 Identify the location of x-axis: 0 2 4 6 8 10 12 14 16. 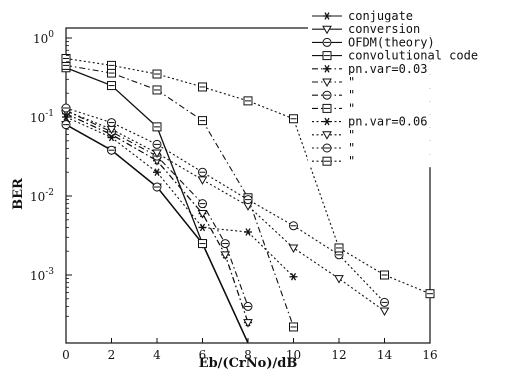
(250, 350).